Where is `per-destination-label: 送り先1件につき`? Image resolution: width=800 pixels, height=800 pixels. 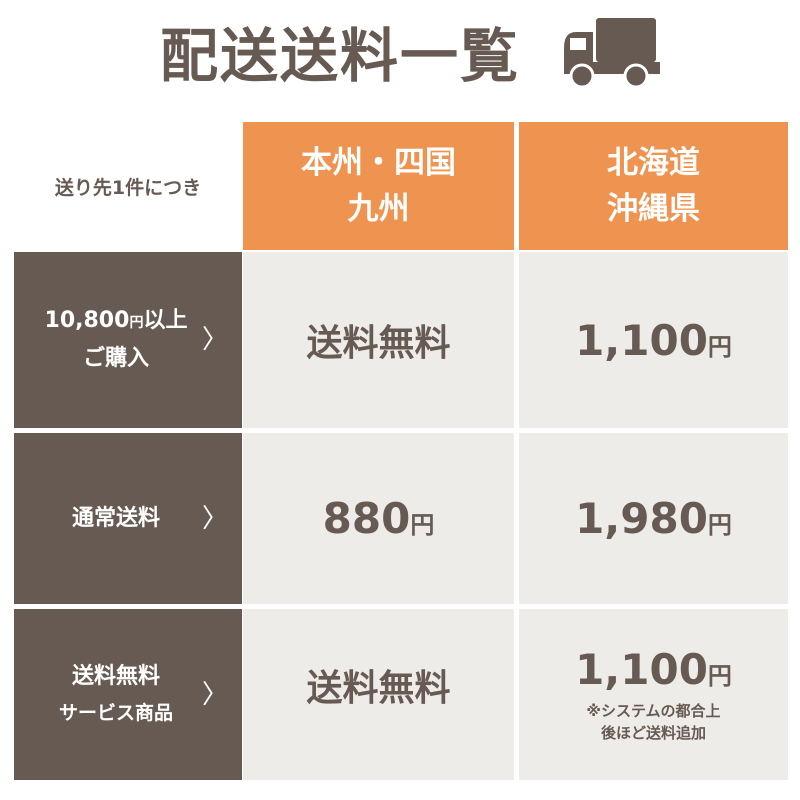
per-destination-label: 送り先1件につき is located at coordinates (128, 187).